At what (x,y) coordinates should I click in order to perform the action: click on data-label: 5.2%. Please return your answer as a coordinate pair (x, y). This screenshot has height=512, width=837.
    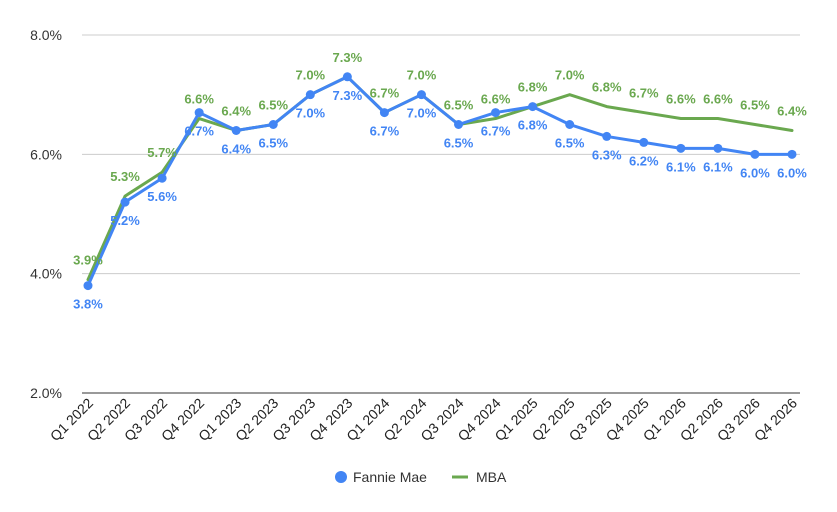
    Looking at the image, I should click on (125, 220).